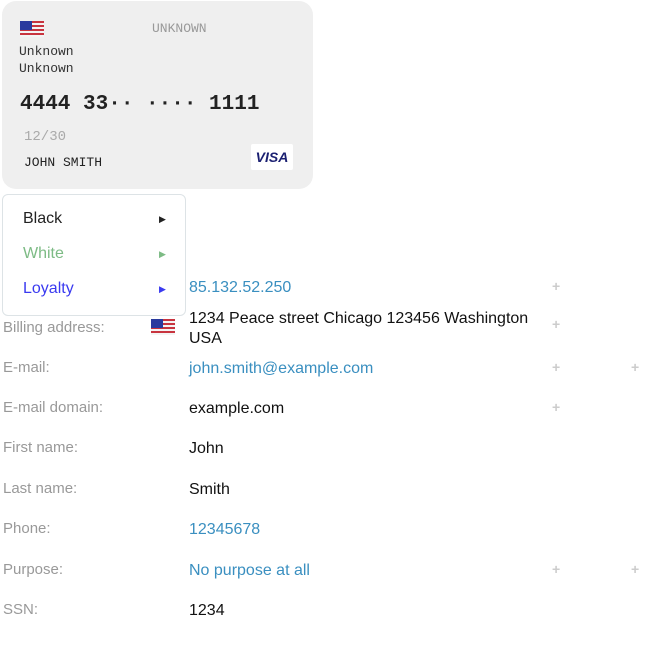 This screenshot has width=656, height=655. I want to click on email-value: john.smith@example.com, so click(281, 368).